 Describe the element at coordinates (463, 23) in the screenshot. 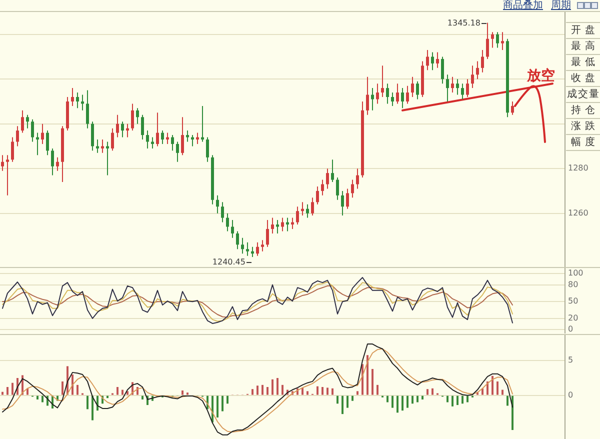

I see `annotation: 1345.18` at that location.